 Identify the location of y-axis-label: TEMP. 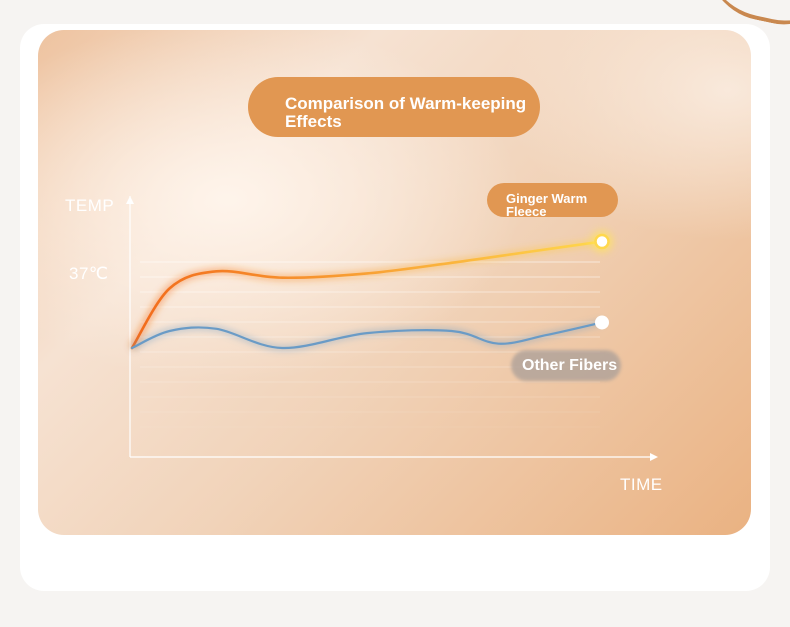
(90, 205).